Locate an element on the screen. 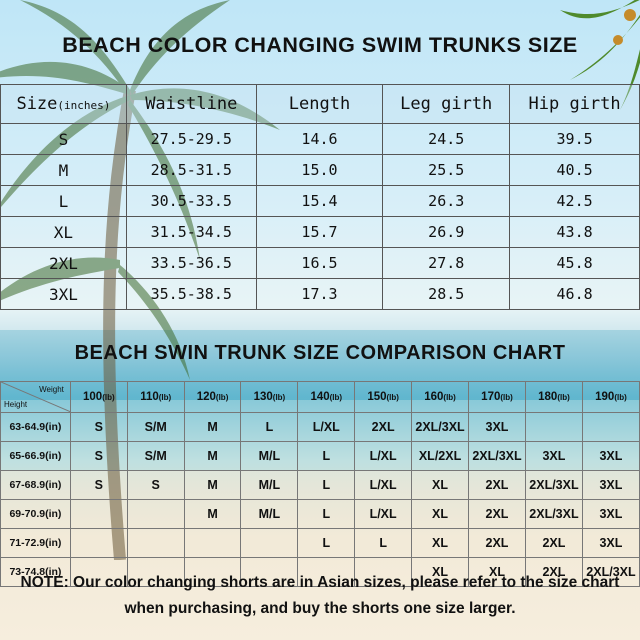  size-cell: S is located at coordinates (63, 139).